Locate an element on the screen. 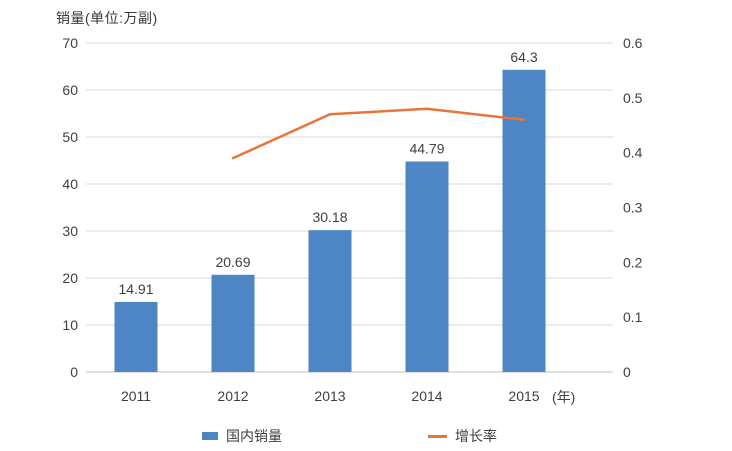 The width and height of the screenshot is (732, 451). bar-2013 is located at coordinates (330, 301).